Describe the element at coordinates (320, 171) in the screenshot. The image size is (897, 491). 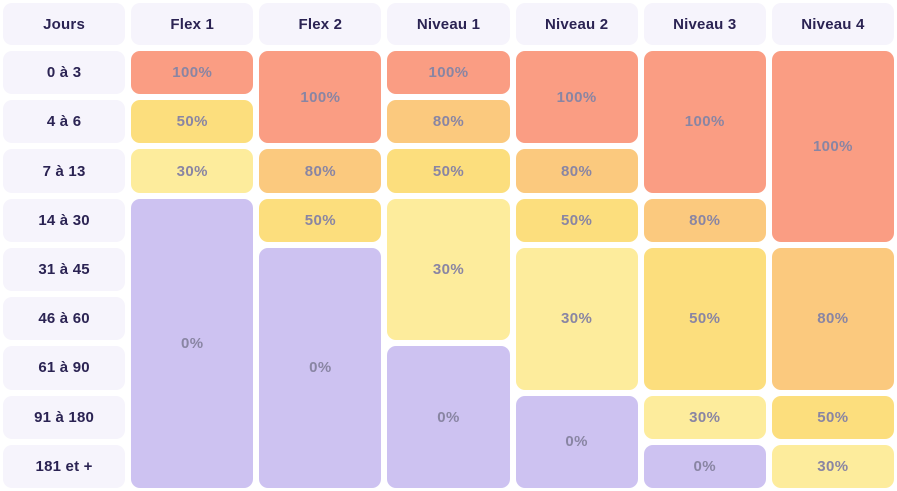
I see `cell-flex2-80pct: 80%` at that location.